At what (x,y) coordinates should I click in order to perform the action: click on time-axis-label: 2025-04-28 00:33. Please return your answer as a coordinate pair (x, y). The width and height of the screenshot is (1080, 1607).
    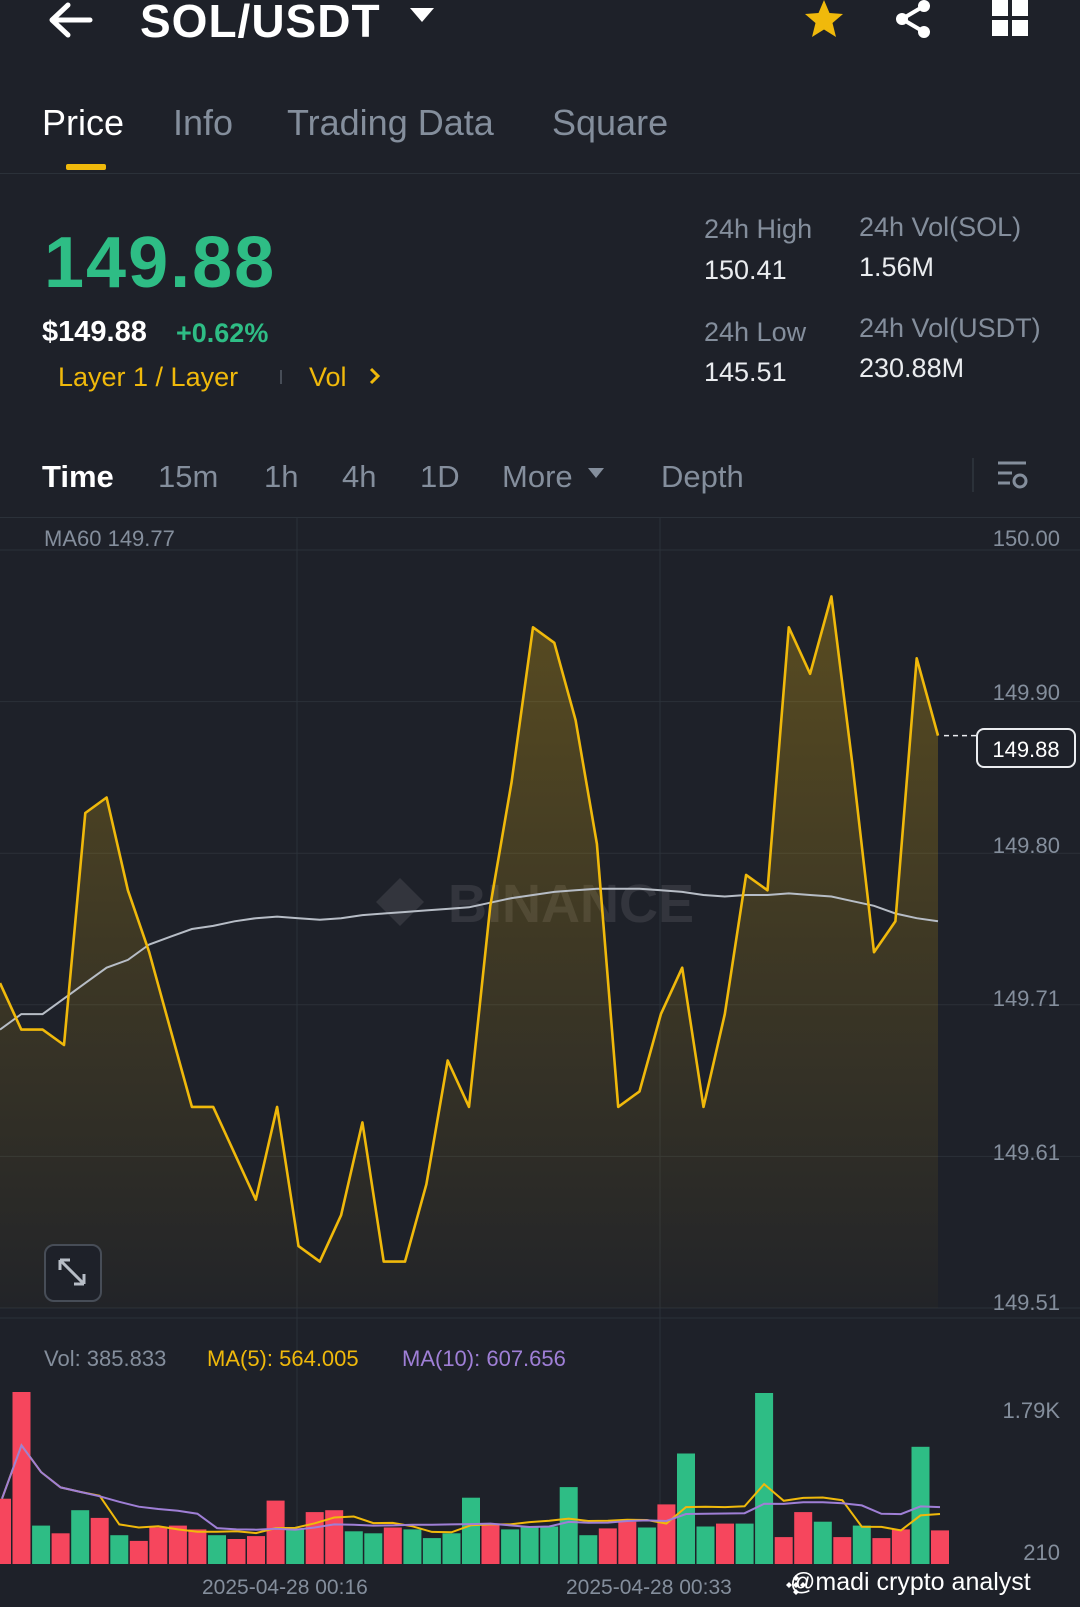
    Looking at the image, I should click on (649, 1587).